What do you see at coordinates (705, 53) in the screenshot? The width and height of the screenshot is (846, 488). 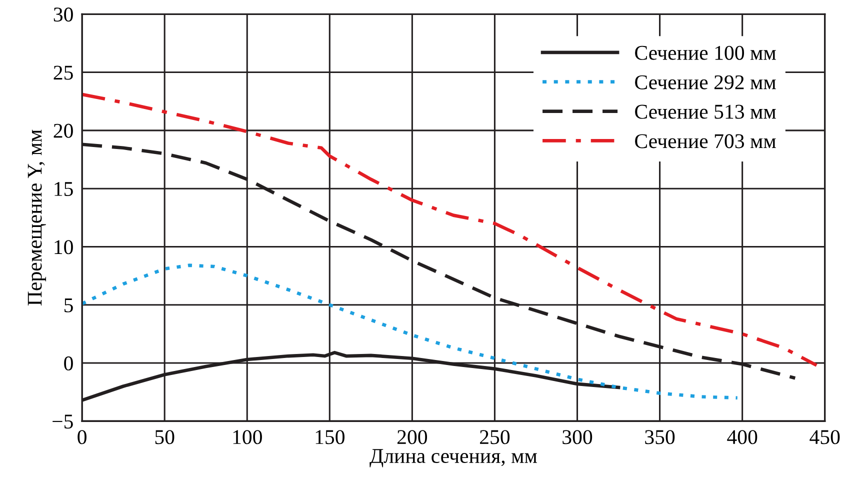 I see `legend-label: Сечение 100 мм` at bounding box center [705, 53].